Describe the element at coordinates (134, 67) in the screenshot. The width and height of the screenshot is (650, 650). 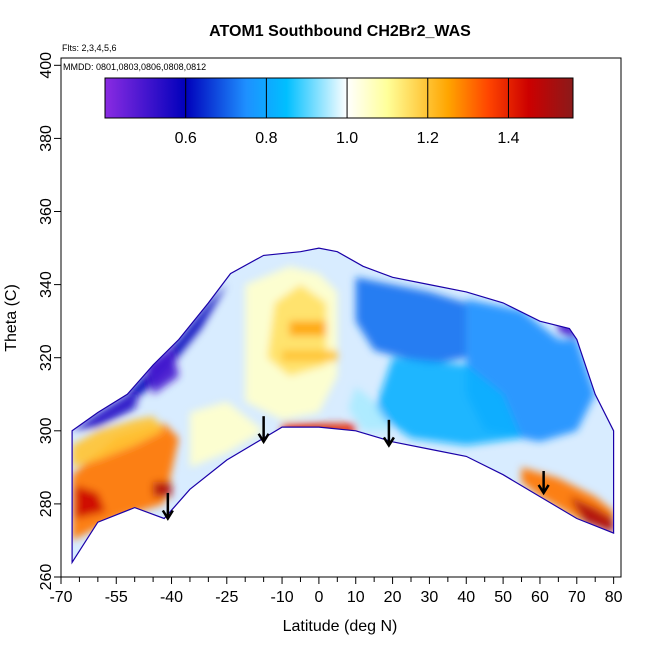
I see `dates-annotation: MMDD: 0801,0803,0806,0808,0812` at that location.